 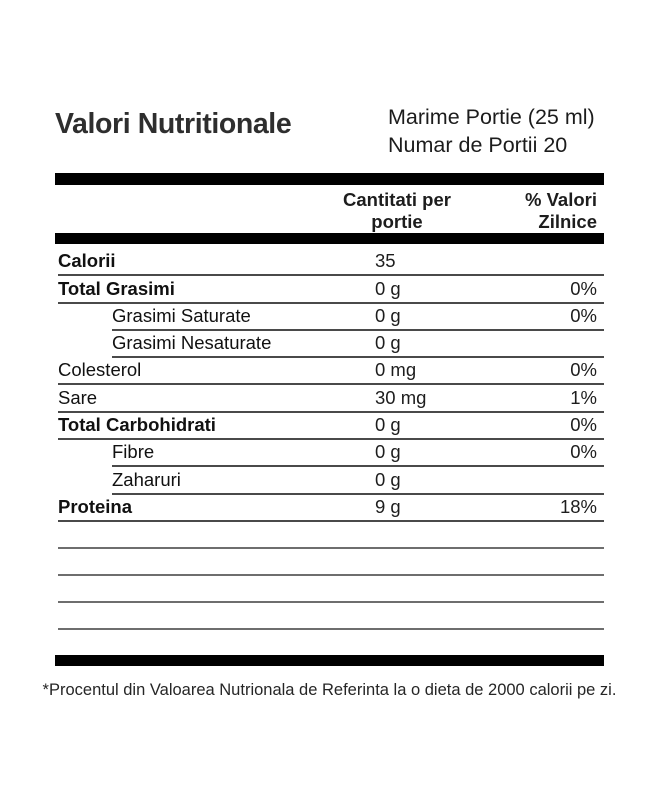 I want to click on amount-header-line2: portie, so click(x=397, y=221).